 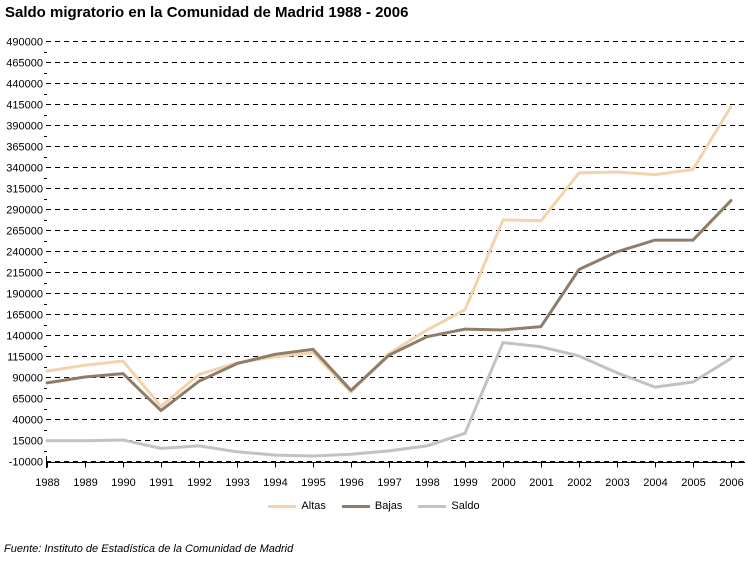 What do you see at coordinates (24, 148) in the screenshot?
I see `svg-text: 365000` at bounding box center [24, 148].